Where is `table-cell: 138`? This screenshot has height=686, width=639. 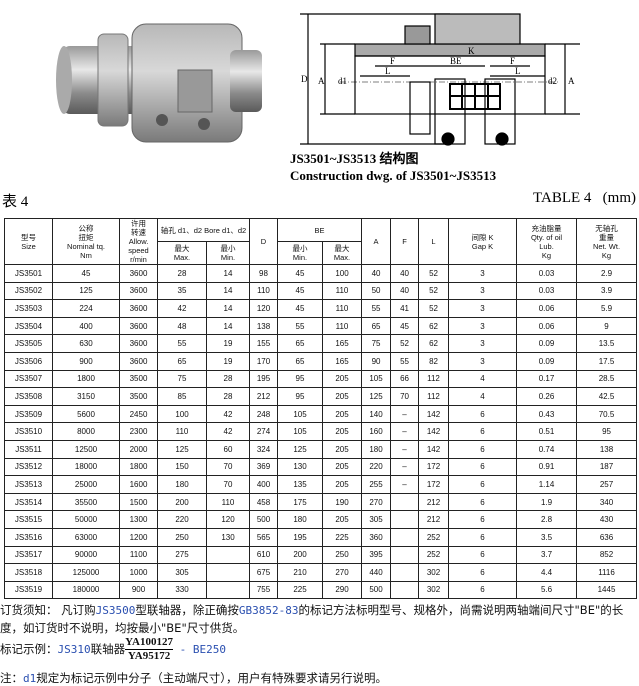
table-cell: 138 is located at coordinates (263, 326).